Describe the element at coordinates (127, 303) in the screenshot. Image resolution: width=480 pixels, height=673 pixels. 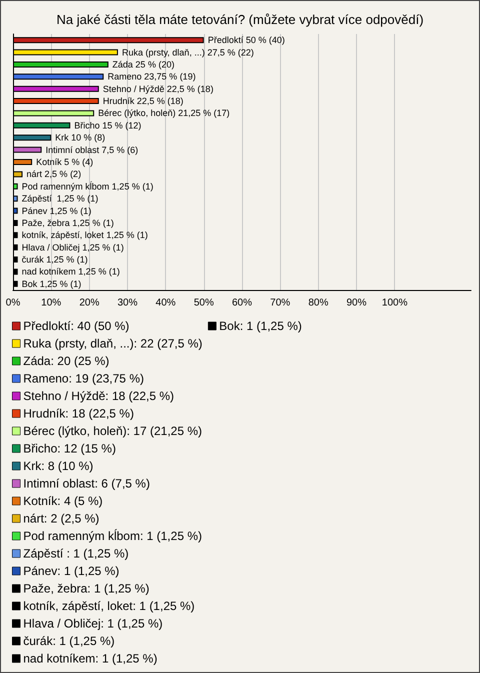
I see `x-tick-label: 30%` at that location.